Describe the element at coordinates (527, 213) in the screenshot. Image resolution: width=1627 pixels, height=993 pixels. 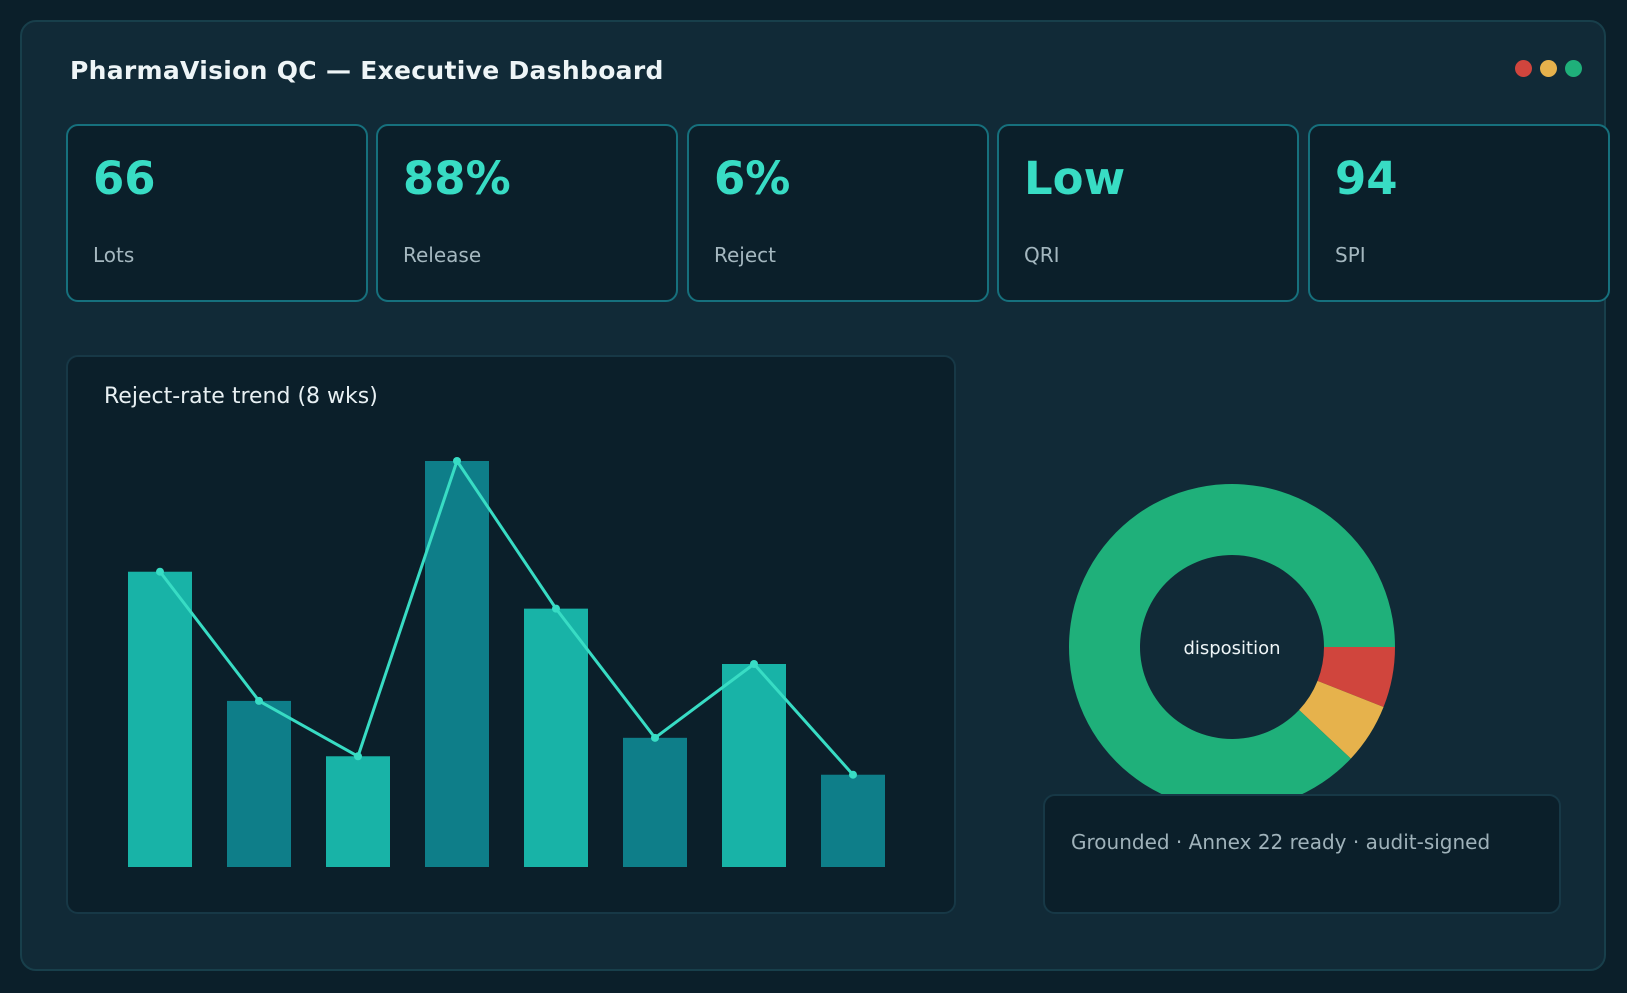
I see `kpi-card-release: 88% Release` at that location.